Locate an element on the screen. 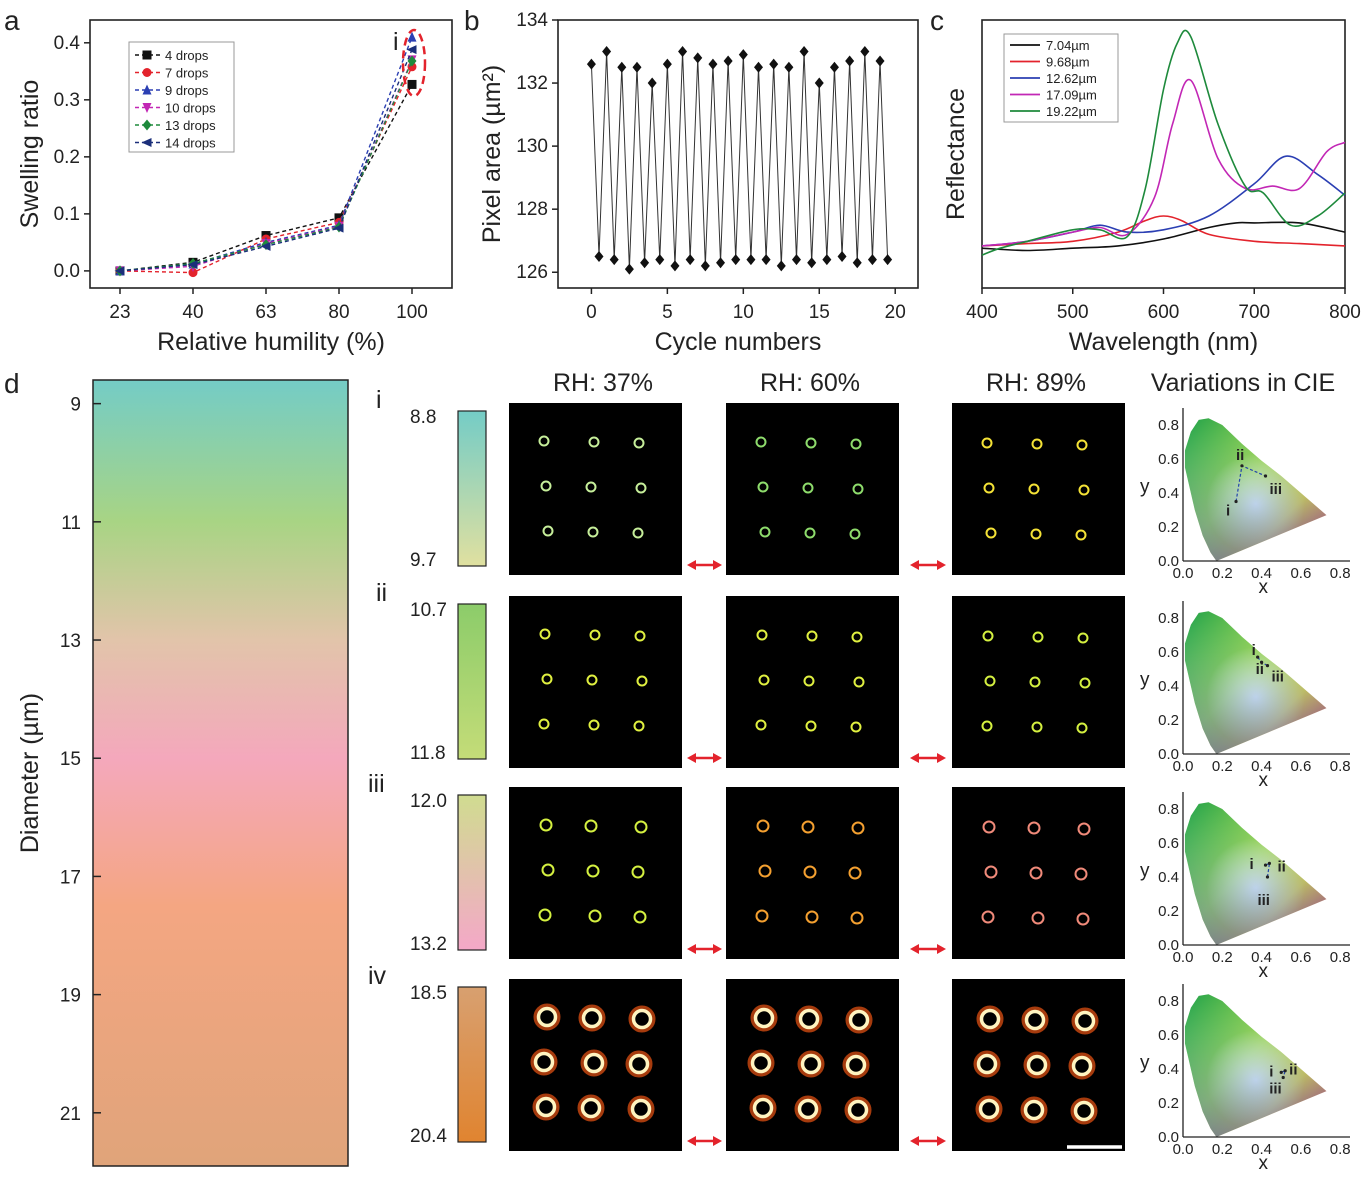  row-colorbar-top: 18.5 is located at coordinates (428, 993).